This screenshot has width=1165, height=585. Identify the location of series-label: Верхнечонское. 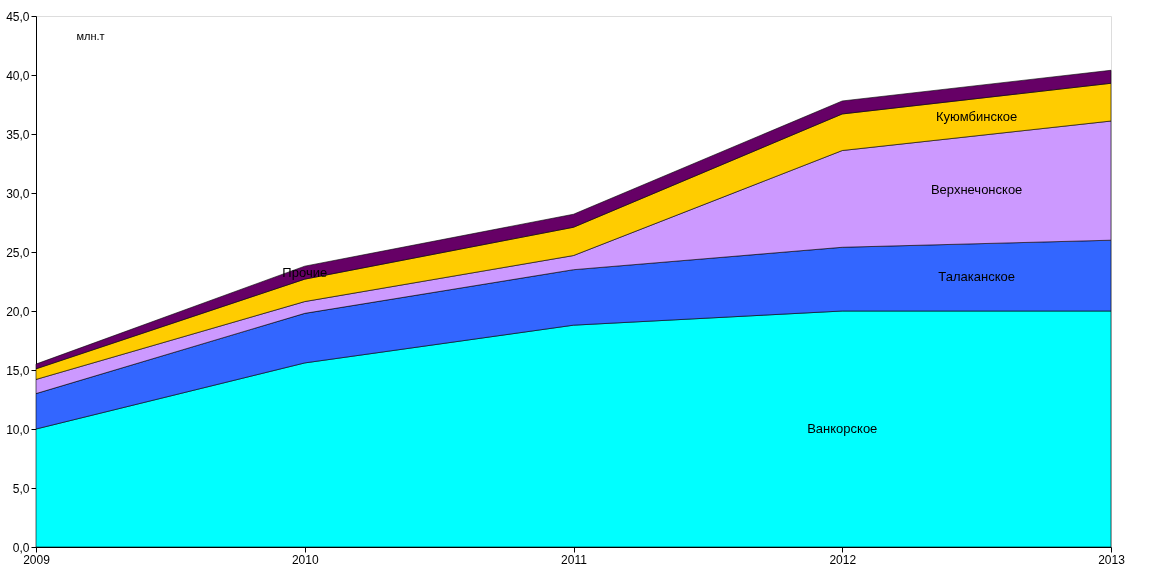
(976, 189).